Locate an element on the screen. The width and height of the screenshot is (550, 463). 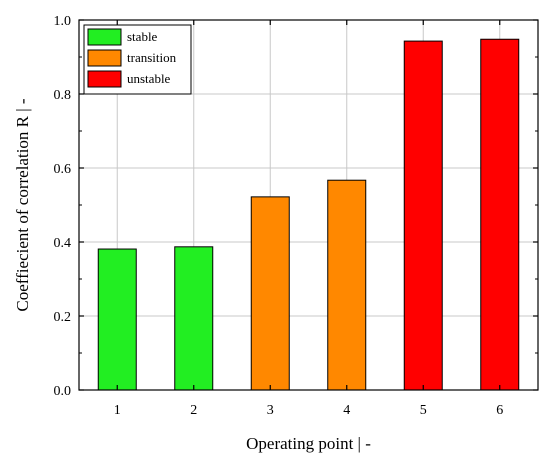
y-tick-label: 0.2 is located at coordinates (63, 317).